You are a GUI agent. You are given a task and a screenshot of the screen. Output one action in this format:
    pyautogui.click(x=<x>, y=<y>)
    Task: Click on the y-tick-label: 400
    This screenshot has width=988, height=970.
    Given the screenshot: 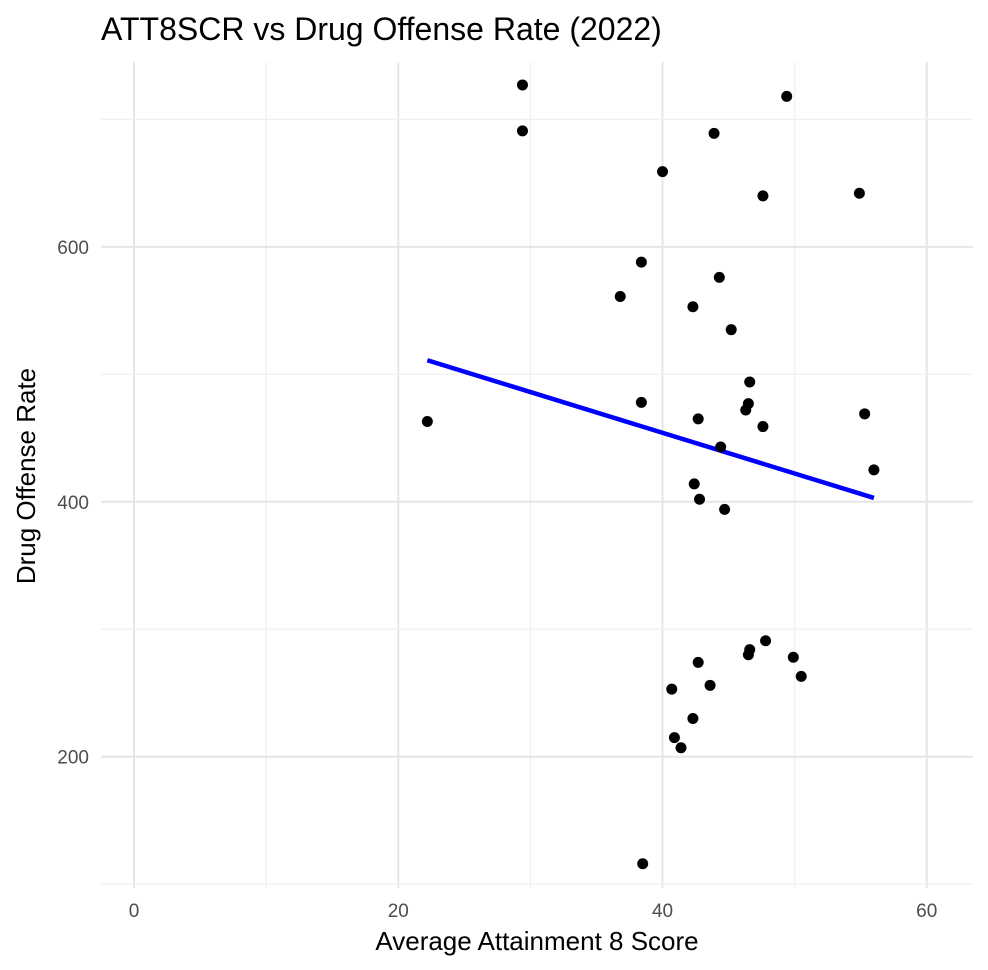 What is the action you would take?
    pyautogui.click(x=73, y=503)
    